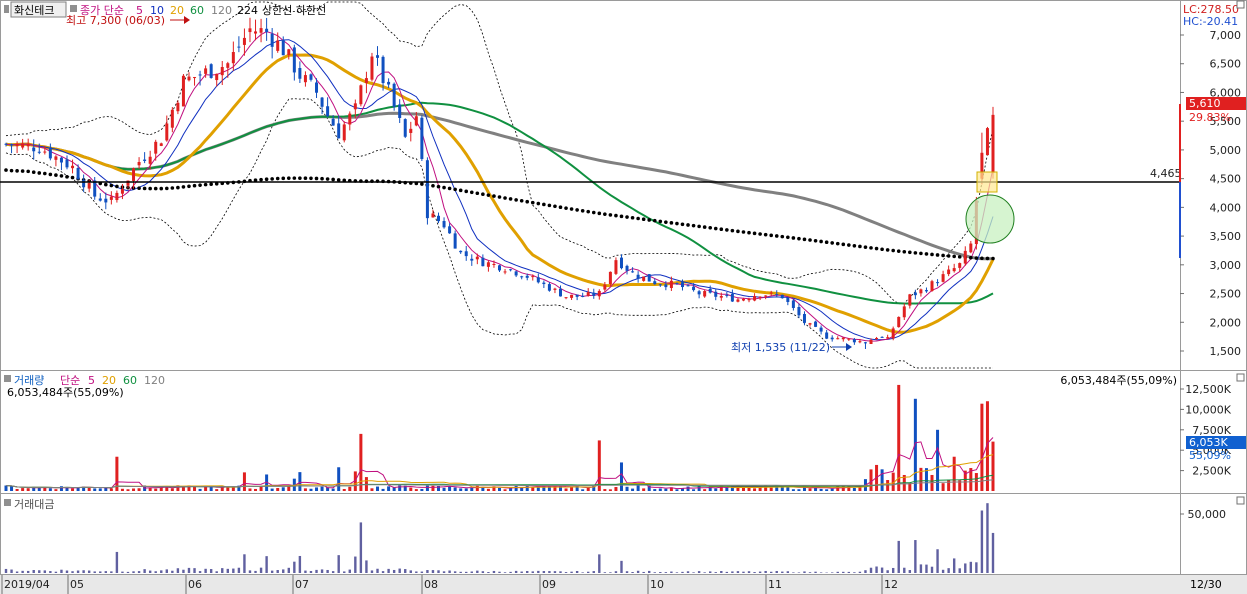 The height and width of the screenshot is (594, 1247). I want to click on marker-square, so click(987, 182).